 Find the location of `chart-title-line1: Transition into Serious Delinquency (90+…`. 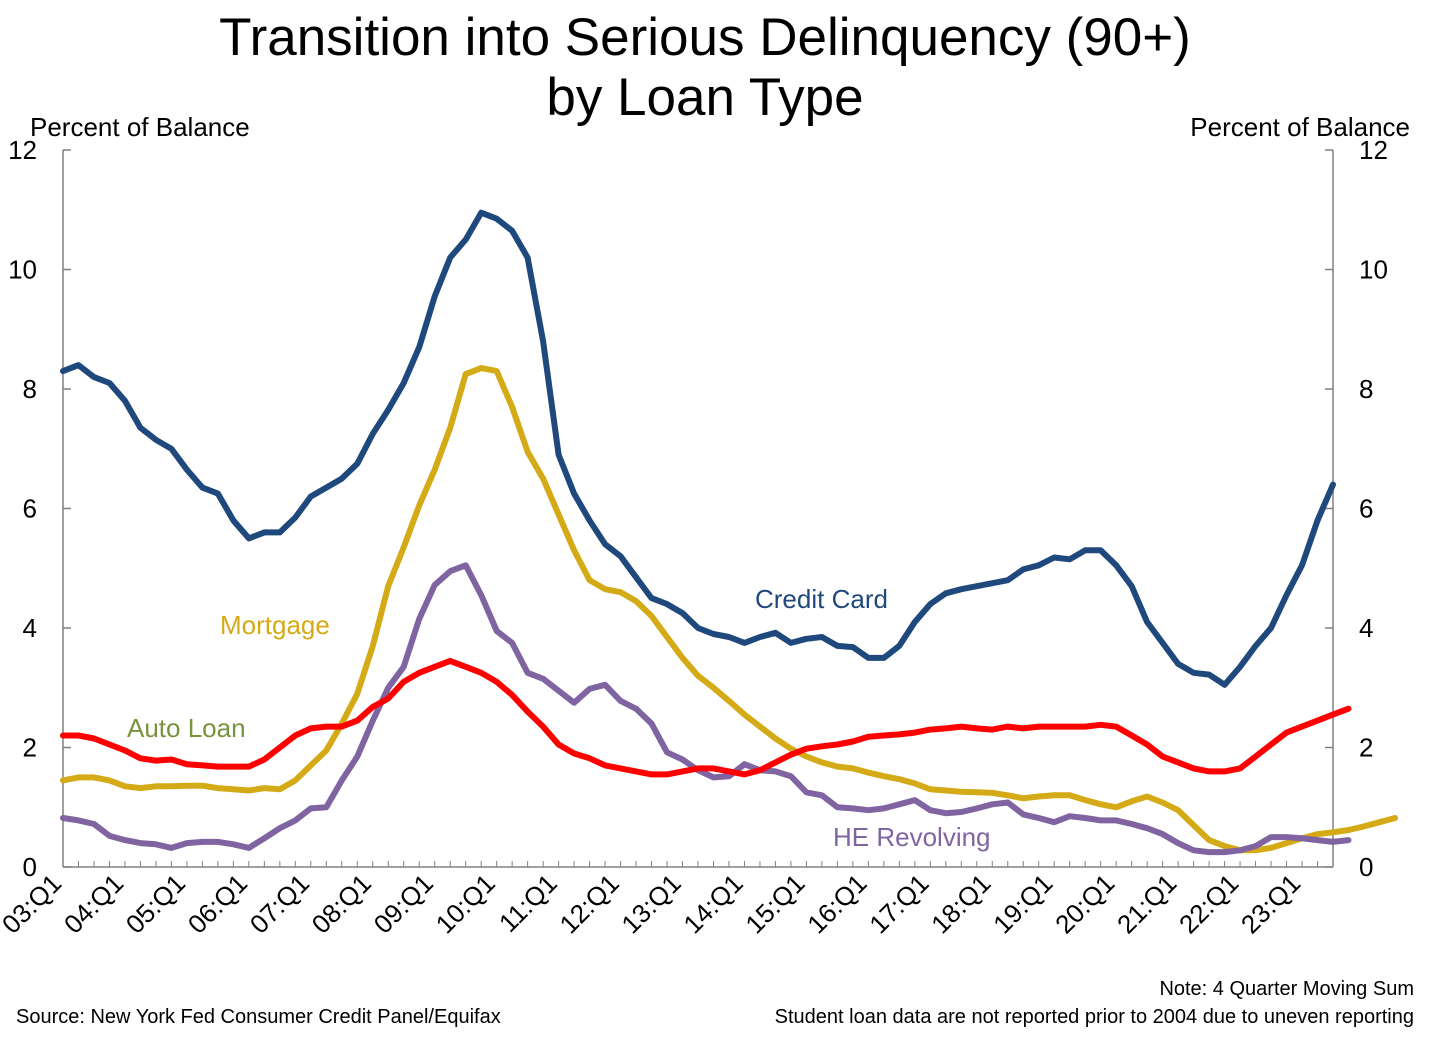

chart-title-line1: Transition into Serious Delinquency (90+… is located at coordinates (705, 37).